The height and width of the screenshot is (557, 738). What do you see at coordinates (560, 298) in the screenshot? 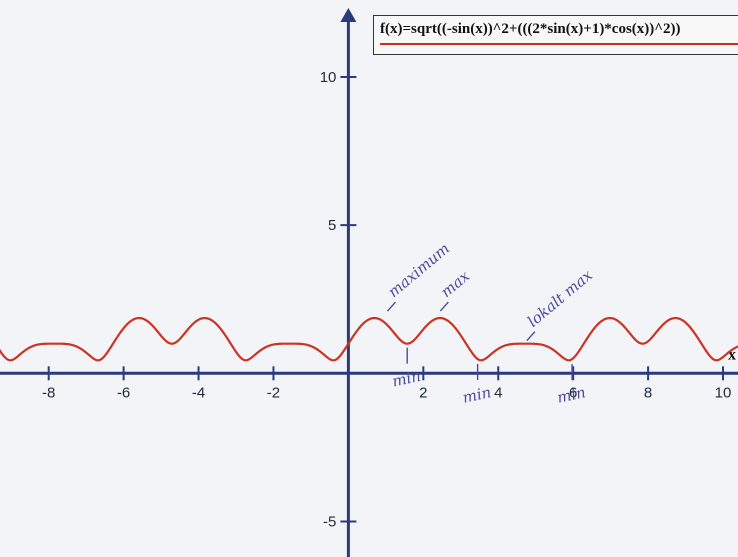
I see `annotation-text: lokalt max` at bounding box center [560, 298].